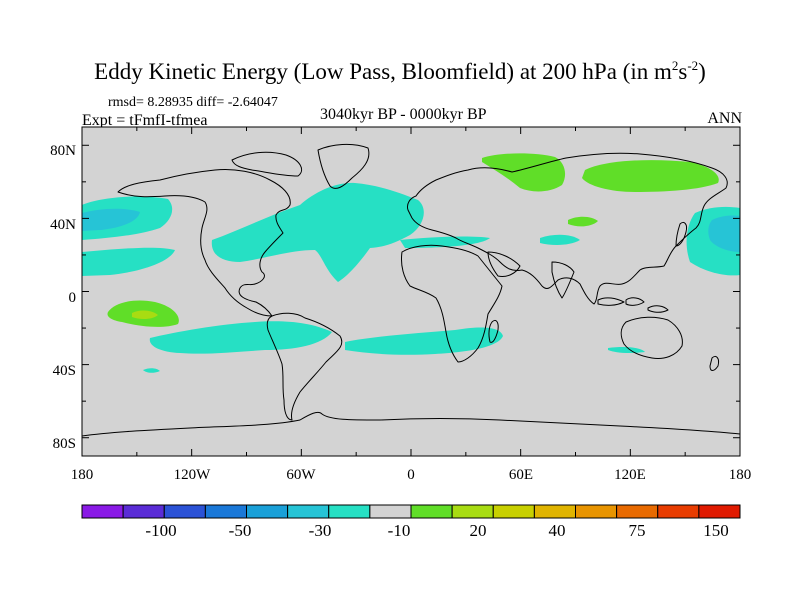 Image resolution: width=800 pixels, height=600 pixels. I want to click on y-tick-label-40s: 40S, so click(64, 371).